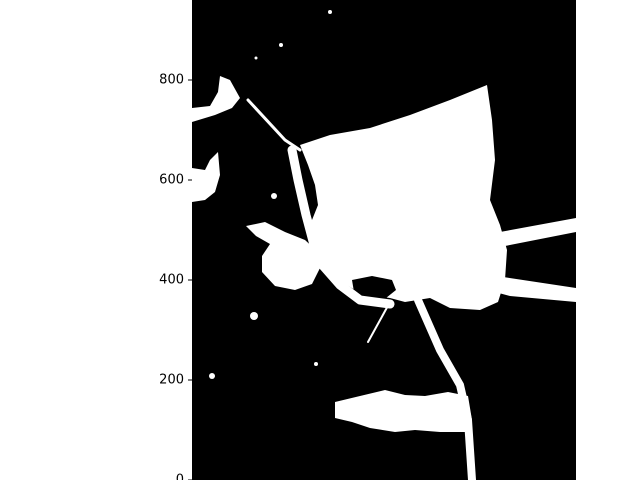 The image size is (640, 480). I want to click on mask-strand-diagonal, so click(341, 227).